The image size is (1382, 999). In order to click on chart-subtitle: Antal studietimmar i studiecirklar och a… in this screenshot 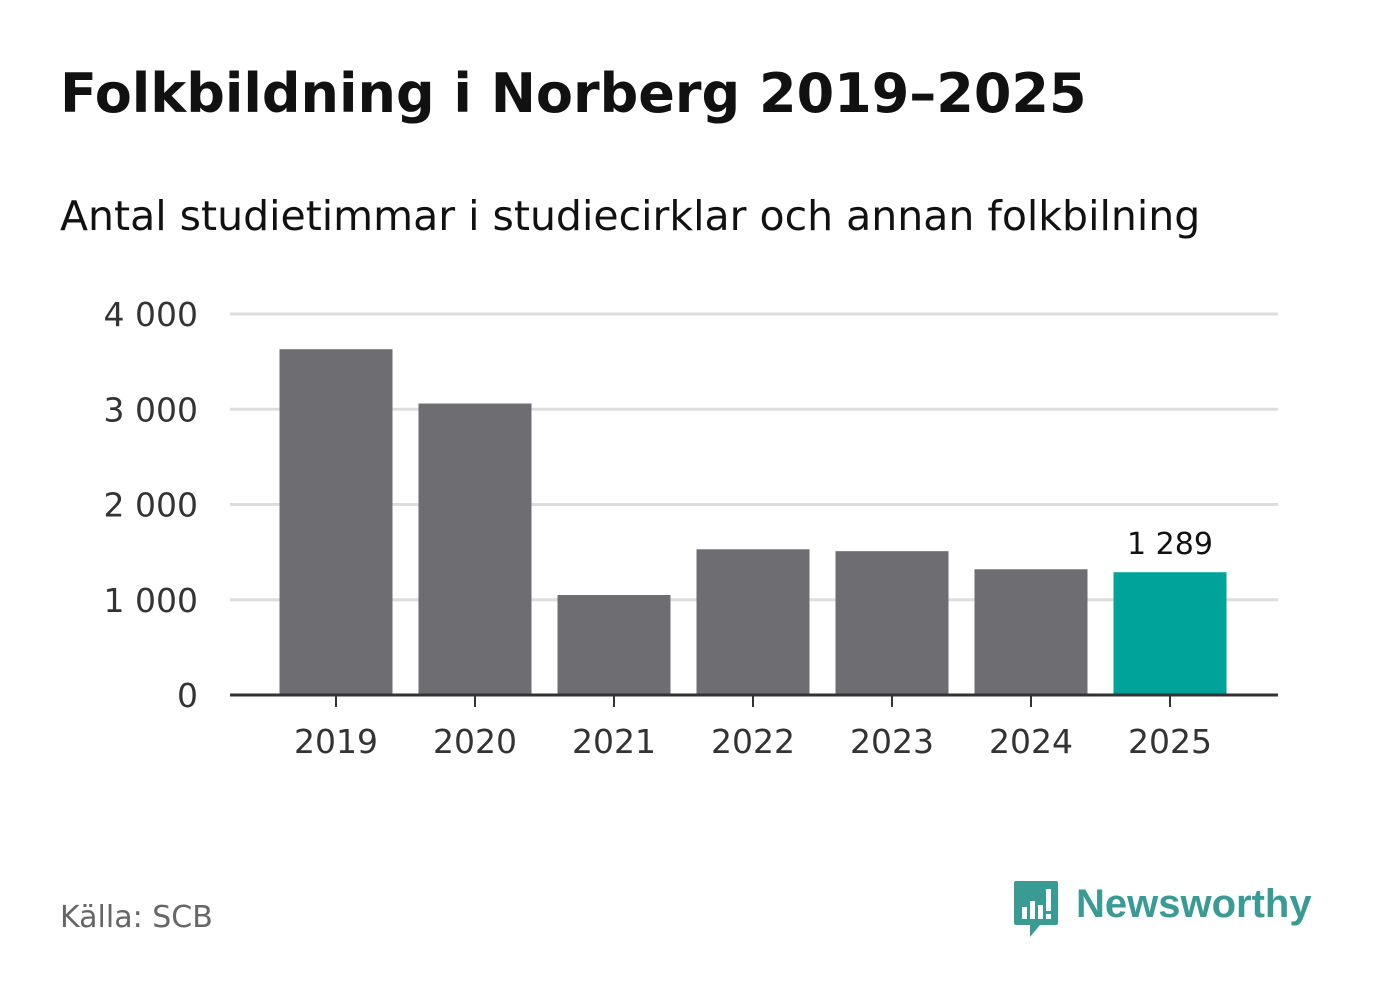, I will do `click(630, 216)`.